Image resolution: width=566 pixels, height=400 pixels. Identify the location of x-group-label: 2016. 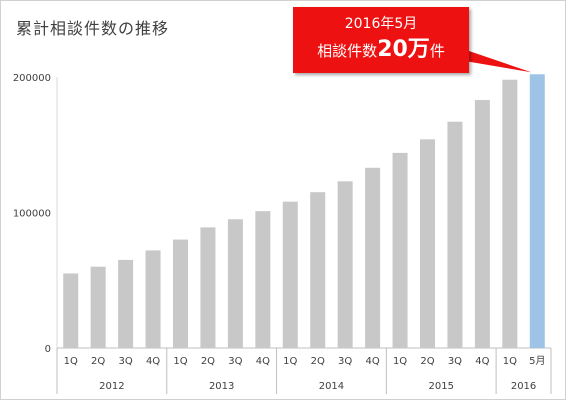
(523, 386).